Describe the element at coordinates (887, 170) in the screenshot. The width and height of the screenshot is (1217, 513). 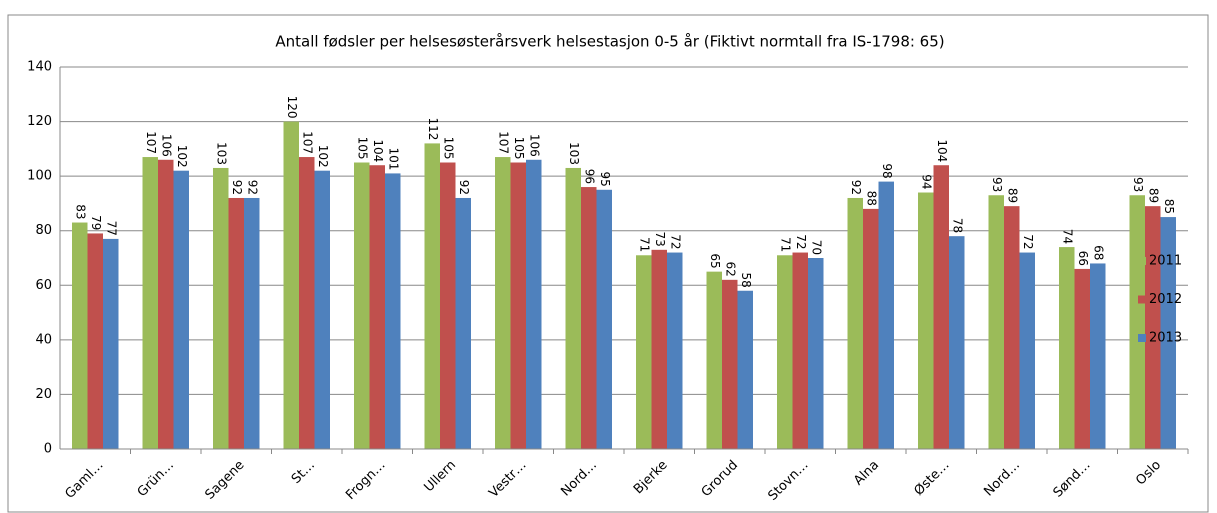
I see `data-label: 98` at that location.